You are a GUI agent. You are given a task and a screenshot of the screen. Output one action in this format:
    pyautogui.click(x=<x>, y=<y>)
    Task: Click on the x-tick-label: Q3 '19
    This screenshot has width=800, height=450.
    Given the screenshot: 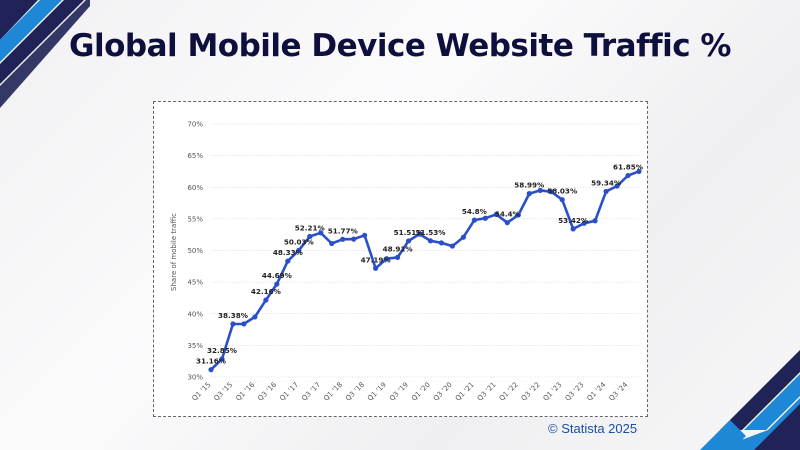 What is the action you would take?
    pyautogui.click(x=399, y=392)
    